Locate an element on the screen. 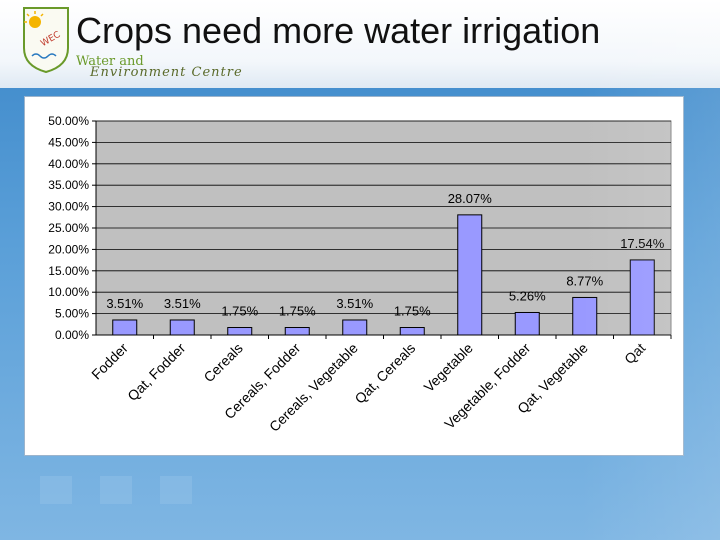 This screenshot has width=720, height=540. x-tick-label: Cereals is located at coordinates (222, 362).